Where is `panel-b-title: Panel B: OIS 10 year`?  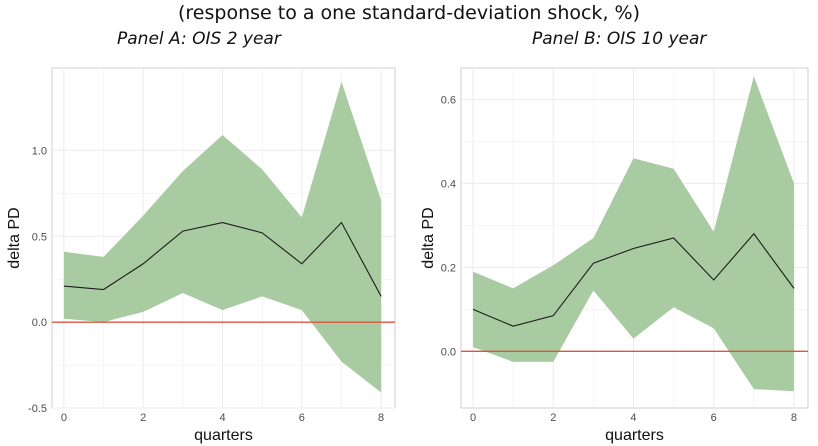 panel-b-title: Panel B: OIS 10 year is located at coordinates (619, 39).